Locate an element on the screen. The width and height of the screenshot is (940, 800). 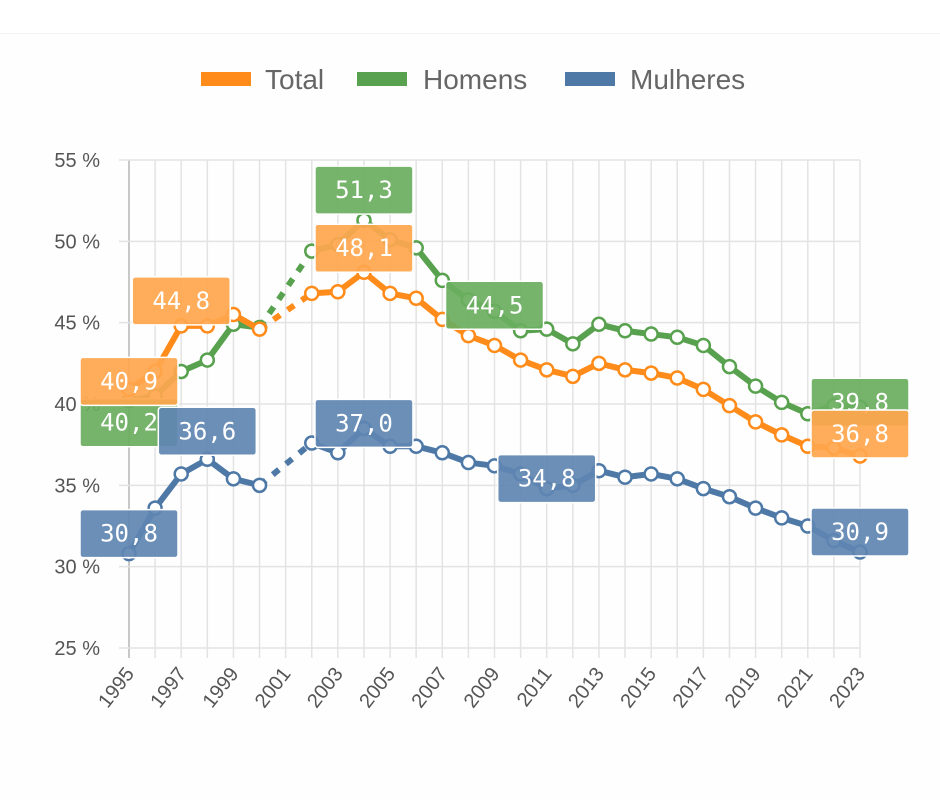
data-label: 48,1 is located at coordinates (364, 248).